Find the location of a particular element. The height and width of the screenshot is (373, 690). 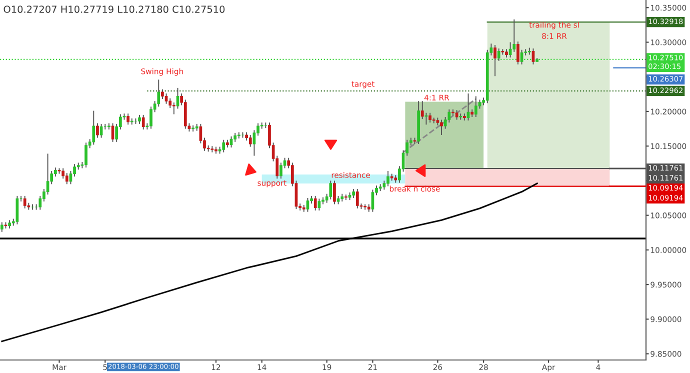

chart-title: O10.27207 H10.27719 L10.27180 C10.27510 is located at coordinates (114, 9).